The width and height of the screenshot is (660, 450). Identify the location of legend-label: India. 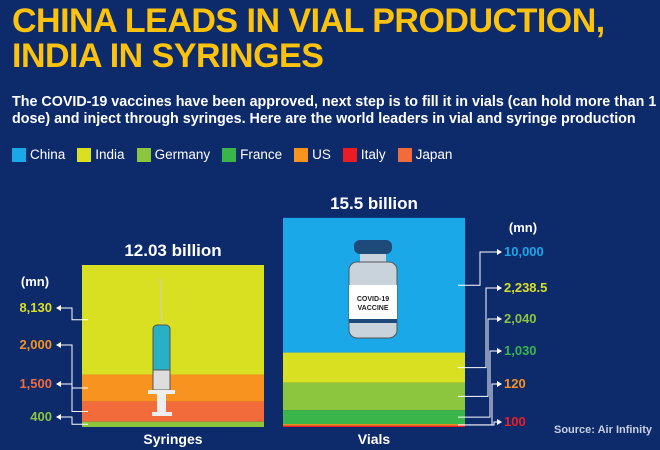
(110, 154).